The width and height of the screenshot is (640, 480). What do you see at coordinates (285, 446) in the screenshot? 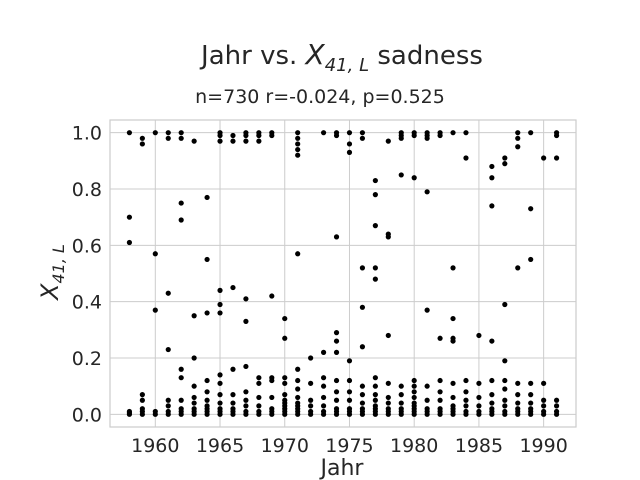
I see `x-tick-label: 1970` at bounding box center [285, 446].